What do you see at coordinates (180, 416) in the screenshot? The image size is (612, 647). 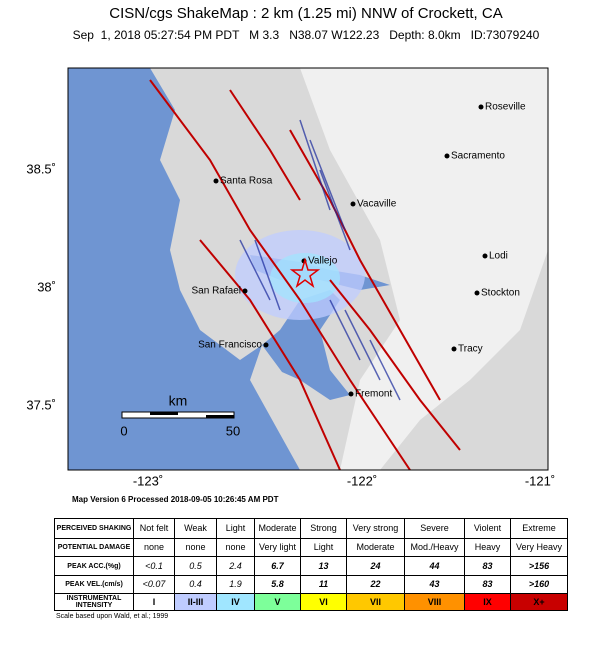 I see `scale-bar: km 0 50` at bounding box center [180, 416].